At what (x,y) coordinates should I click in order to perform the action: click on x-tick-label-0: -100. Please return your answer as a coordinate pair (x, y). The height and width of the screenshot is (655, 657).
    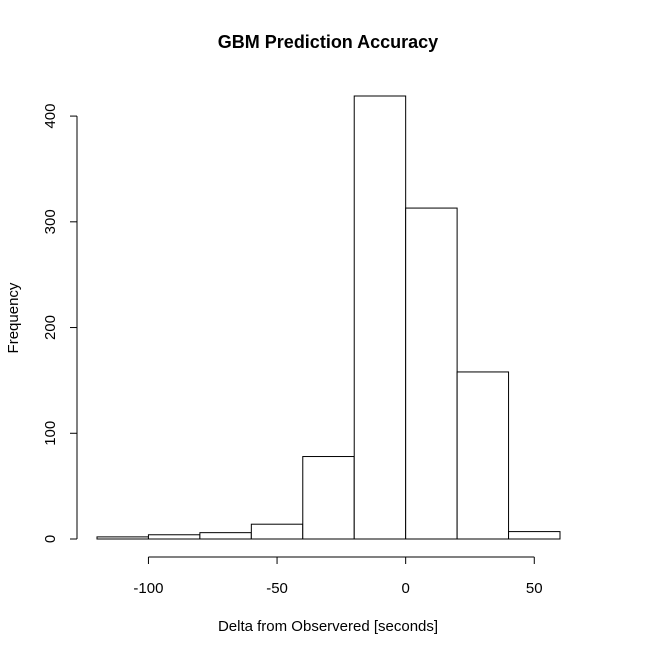
    Looking at the image, I should click on (148, 588).